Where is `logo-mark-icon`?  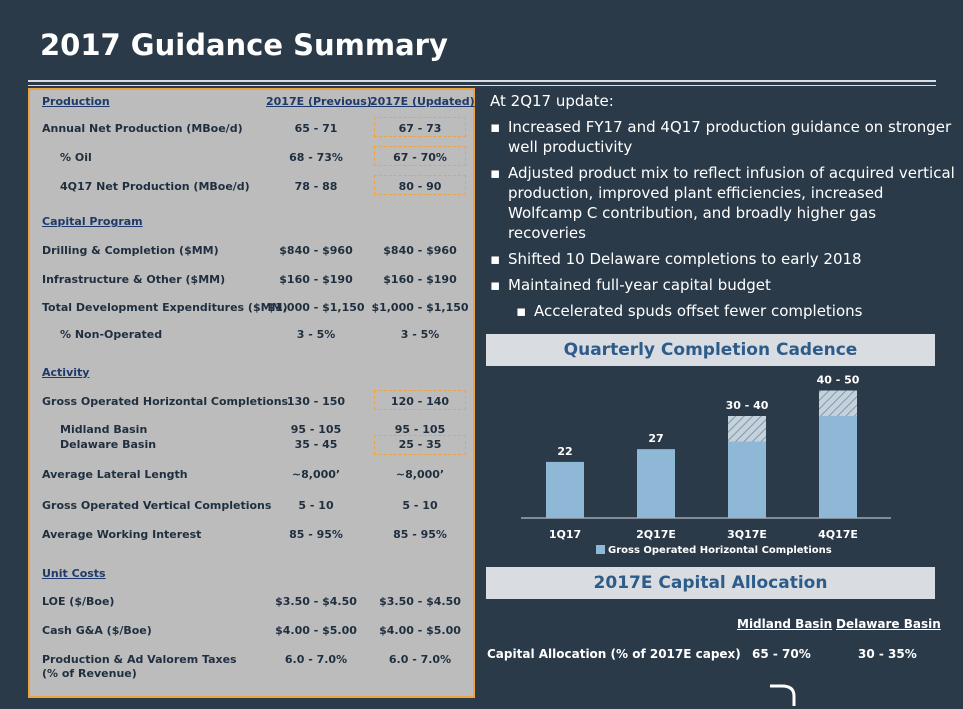
logo-mark-icon is located at coordinates (783, 695).